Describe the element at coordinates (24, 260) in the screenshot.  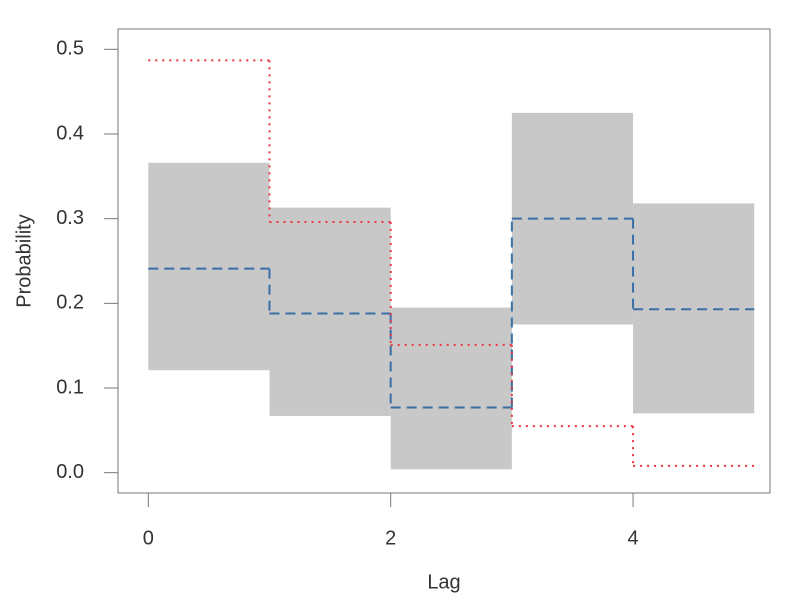
I see `y-axis-label: Probability` at that location.